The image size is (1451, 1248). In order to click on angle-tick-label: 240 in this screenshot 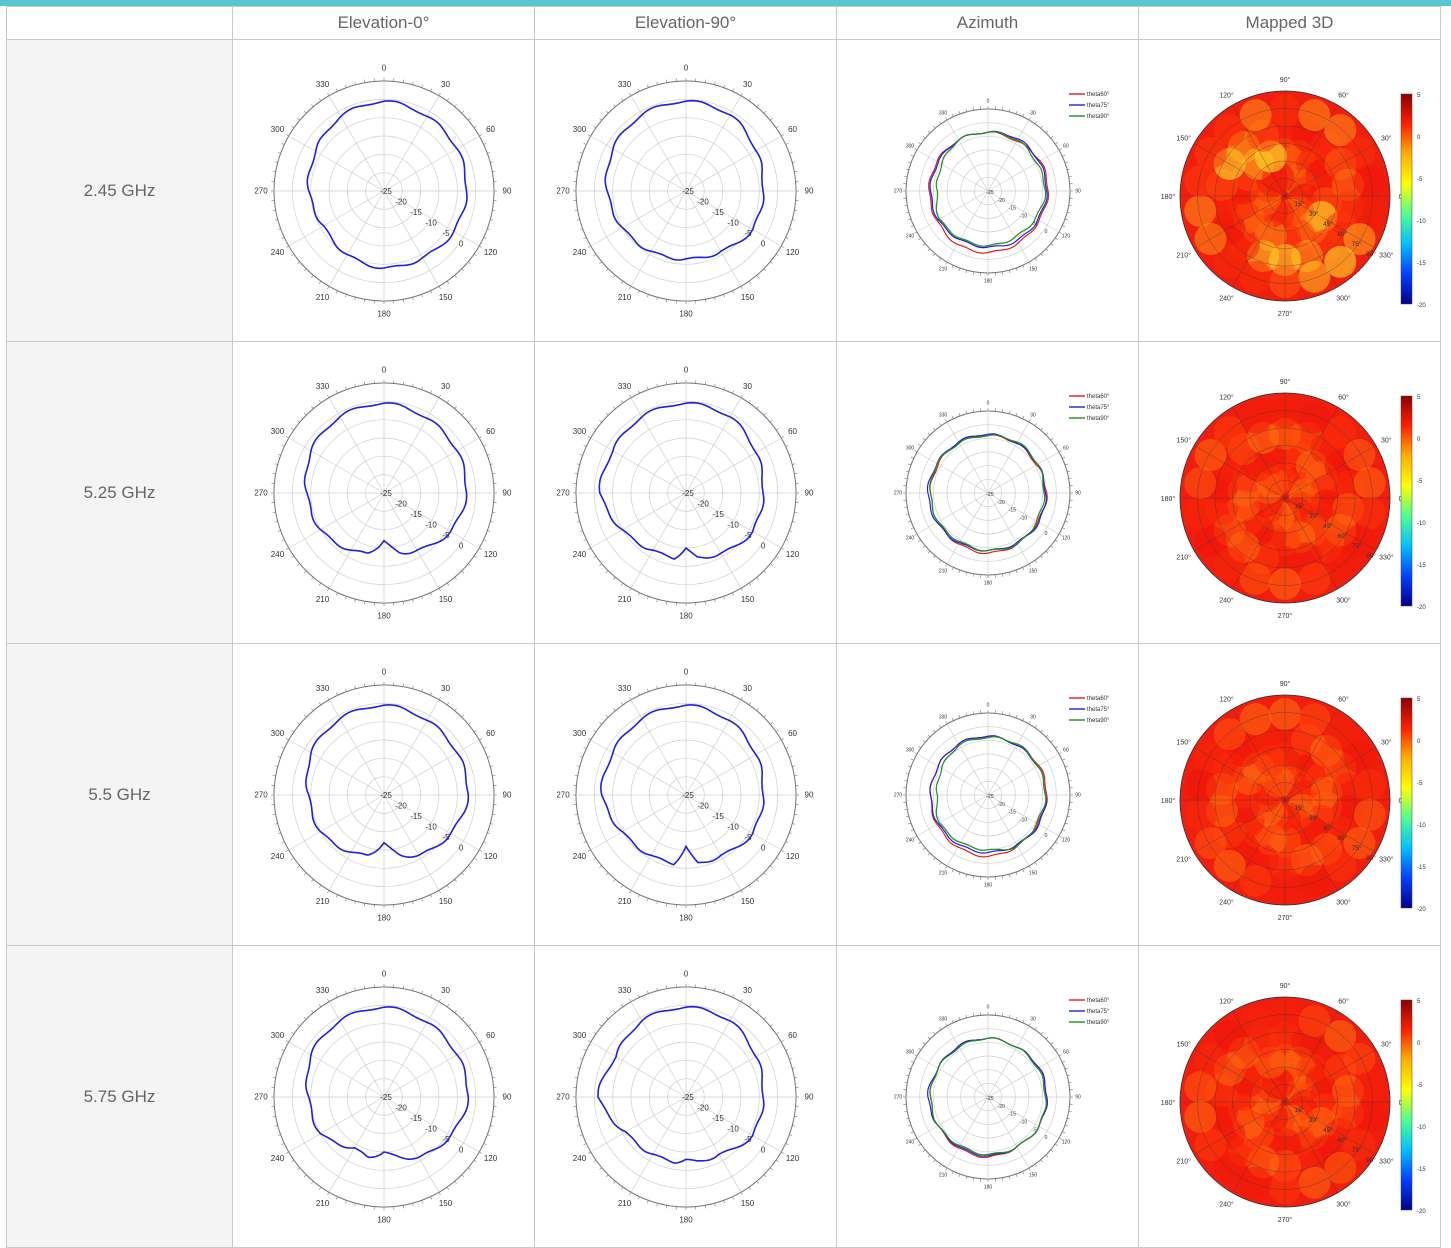, I will do `click(909, 538)`.